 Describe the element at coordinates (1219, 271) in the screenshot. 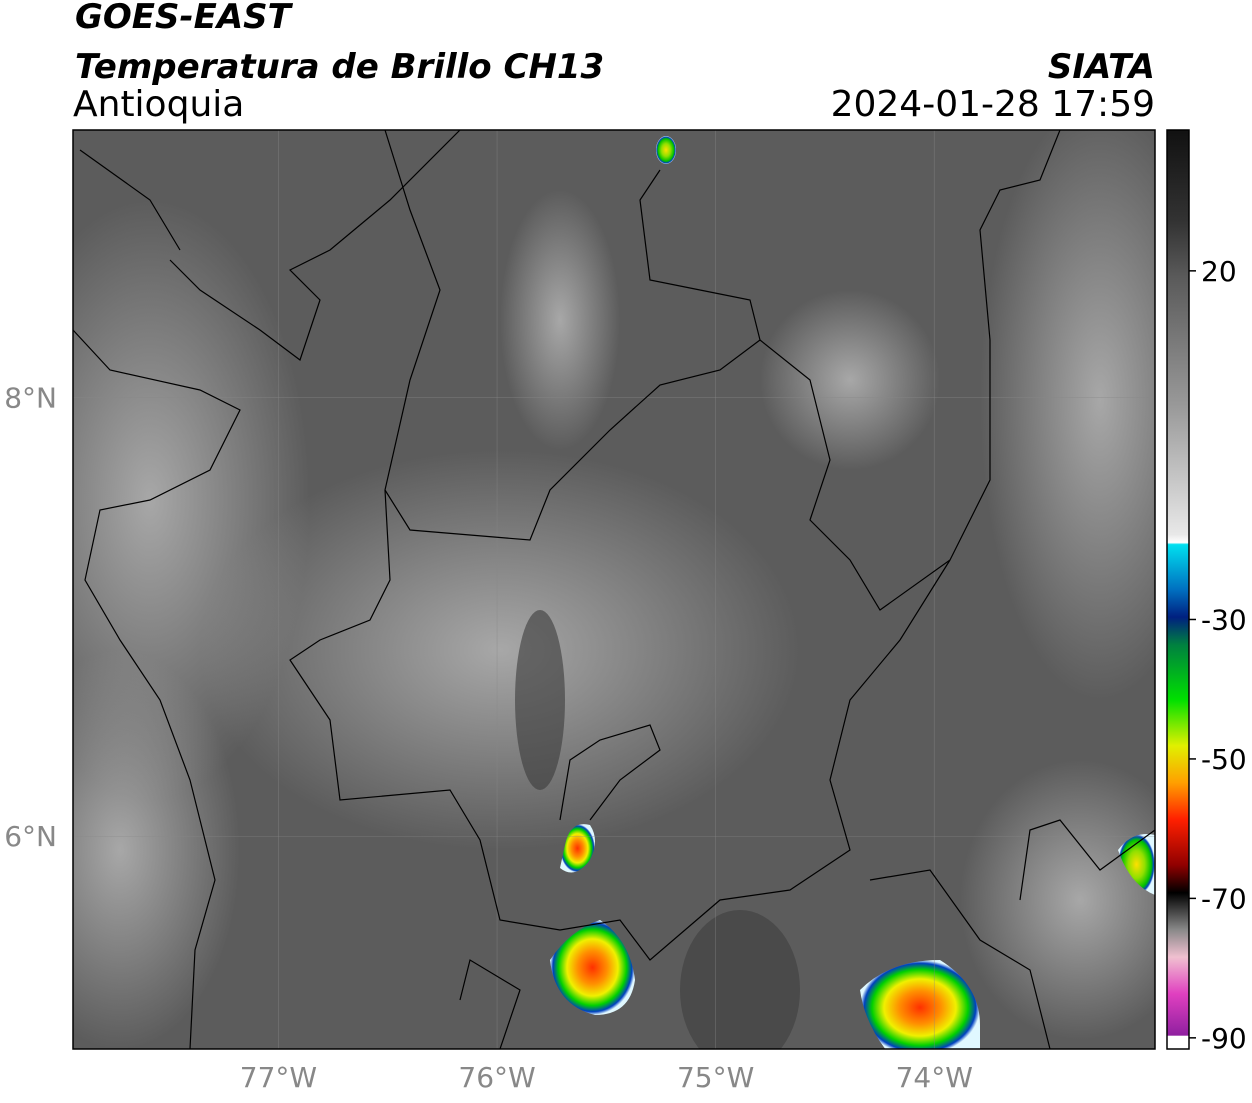

I see `colorbar-tick-label: 20` at that location.